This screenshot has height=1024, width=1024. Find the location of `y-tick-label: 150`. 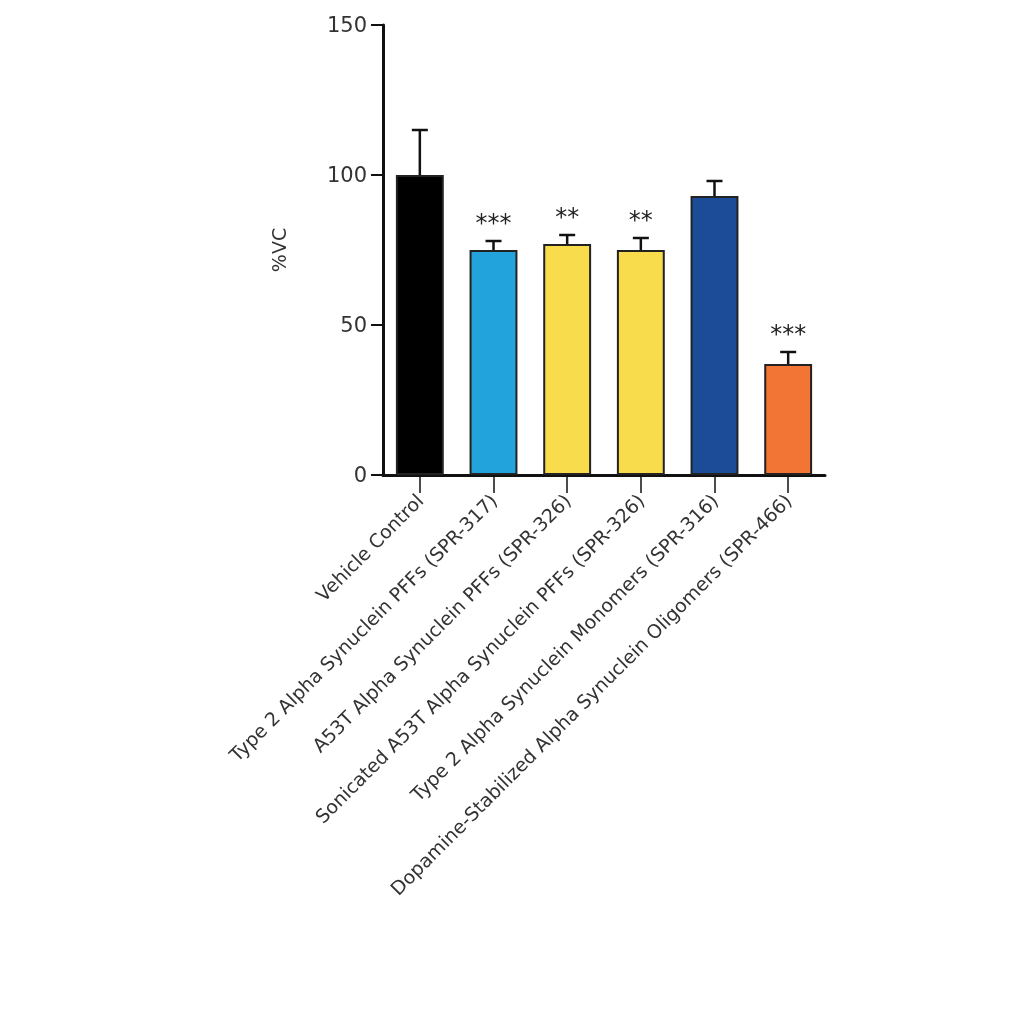

y-tick-label: 150 is located at coordinates (346, 25).